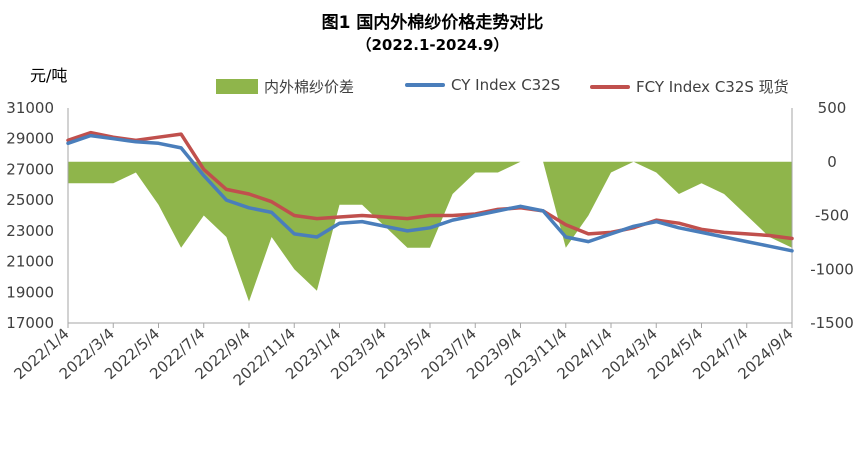 The width and height of the screenshot is (865, 469). Describe the element at coordinates (432, 45) in the screenshot. I see `chart-subtitle: （2022.1-2024.9）` at that location.